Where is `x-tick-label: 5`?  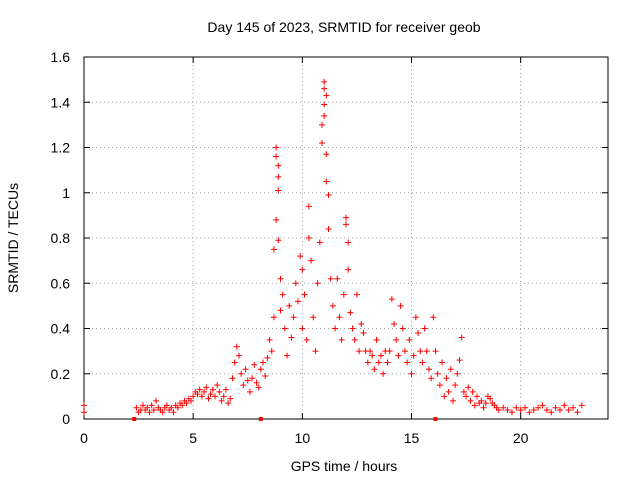
x-tick-label: 5 is located at coordinates (193, 438).